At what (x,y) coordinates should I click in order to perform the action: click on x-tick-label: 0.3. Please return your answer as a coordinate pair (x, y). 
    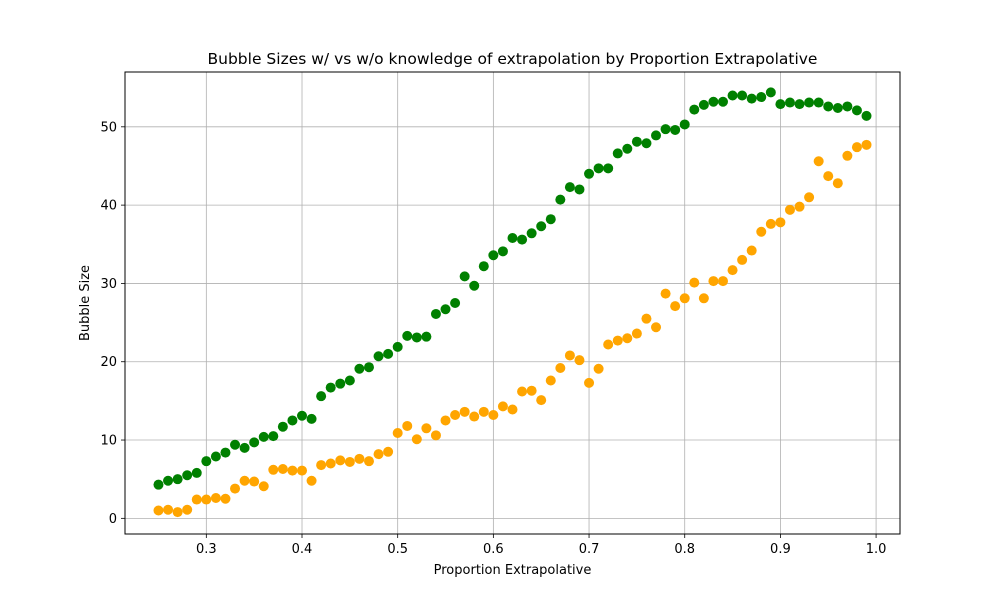
    Looking at the image, I should click on (206, 549).